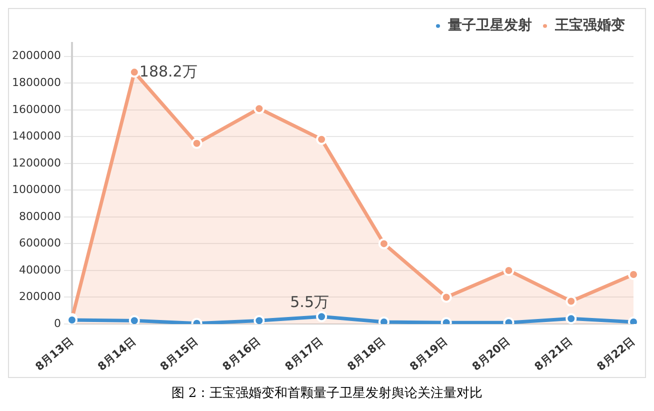 The image size is (654, 411). What do you see at coordinates (36, 136) in the screenshot?
I see `y-tick-label: 1400000` at bounding box center [36, 136].